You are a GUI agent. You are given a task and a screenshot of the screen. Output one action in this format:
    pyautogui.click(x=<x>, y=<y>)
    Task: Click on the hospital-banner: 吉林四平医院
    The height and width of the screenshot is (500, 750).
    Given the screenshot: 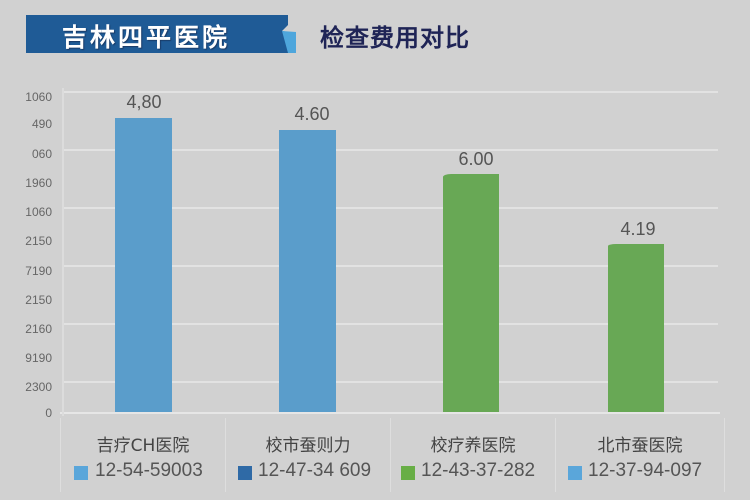 What is the action you would take?
    pyautogui.click(x=161, y=34)
    